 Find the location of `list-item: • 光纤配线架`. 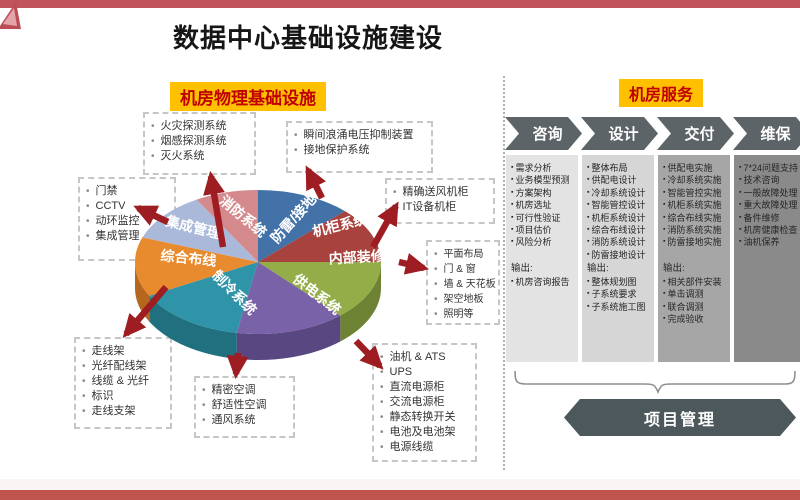

list-item: • 光纤配线架 is located at coordinates (114, 366).